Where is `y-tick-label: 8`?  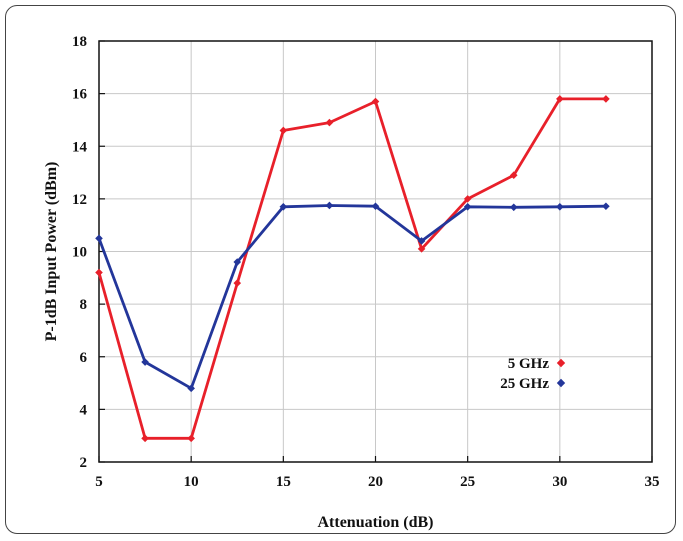 y-tick-label: 8 is located at coordinates (84, 305).